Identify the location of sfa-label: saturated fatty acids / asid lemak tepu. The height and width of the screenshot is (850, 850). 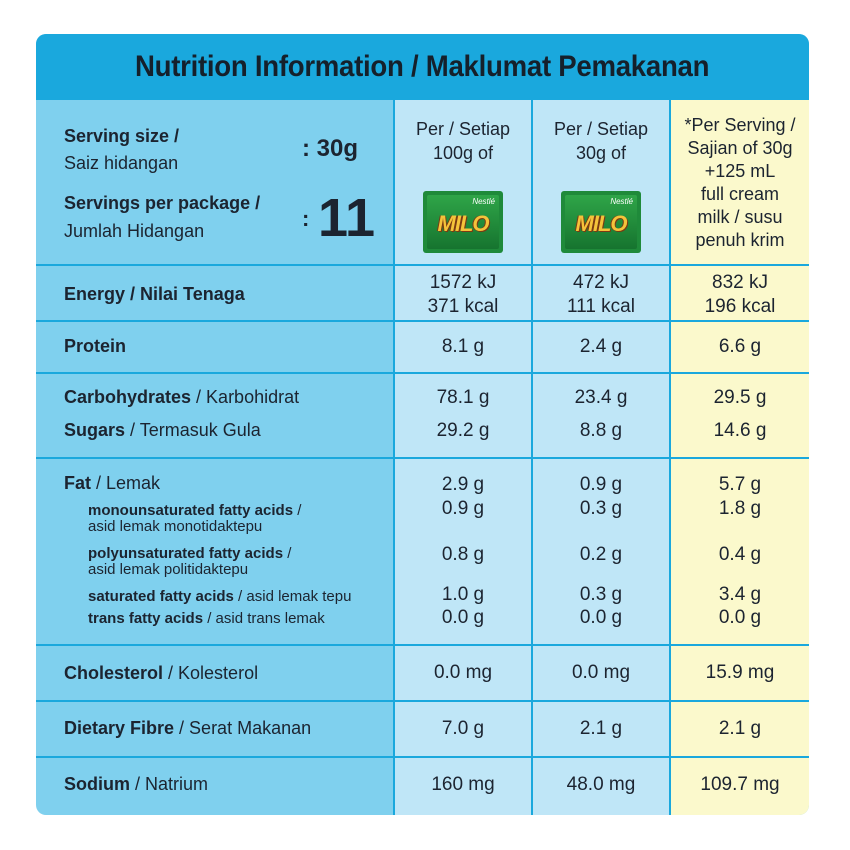
(220, 596).